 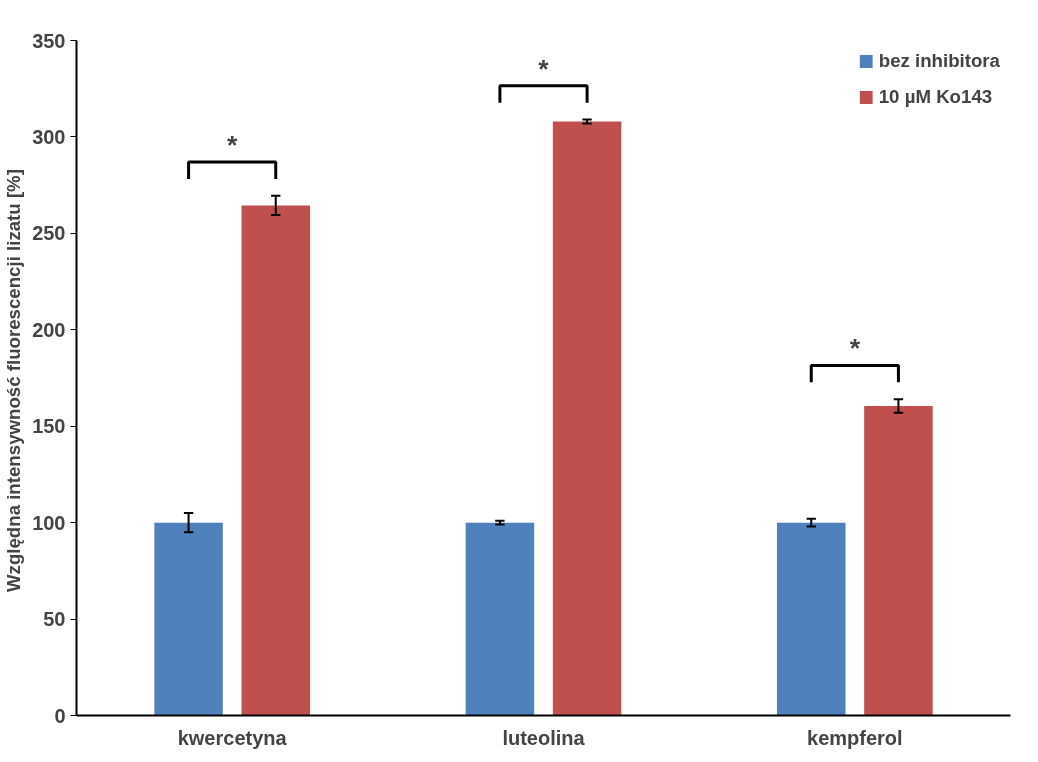 I want to click on y-tick-label: 300, so click(x=49, y=136).